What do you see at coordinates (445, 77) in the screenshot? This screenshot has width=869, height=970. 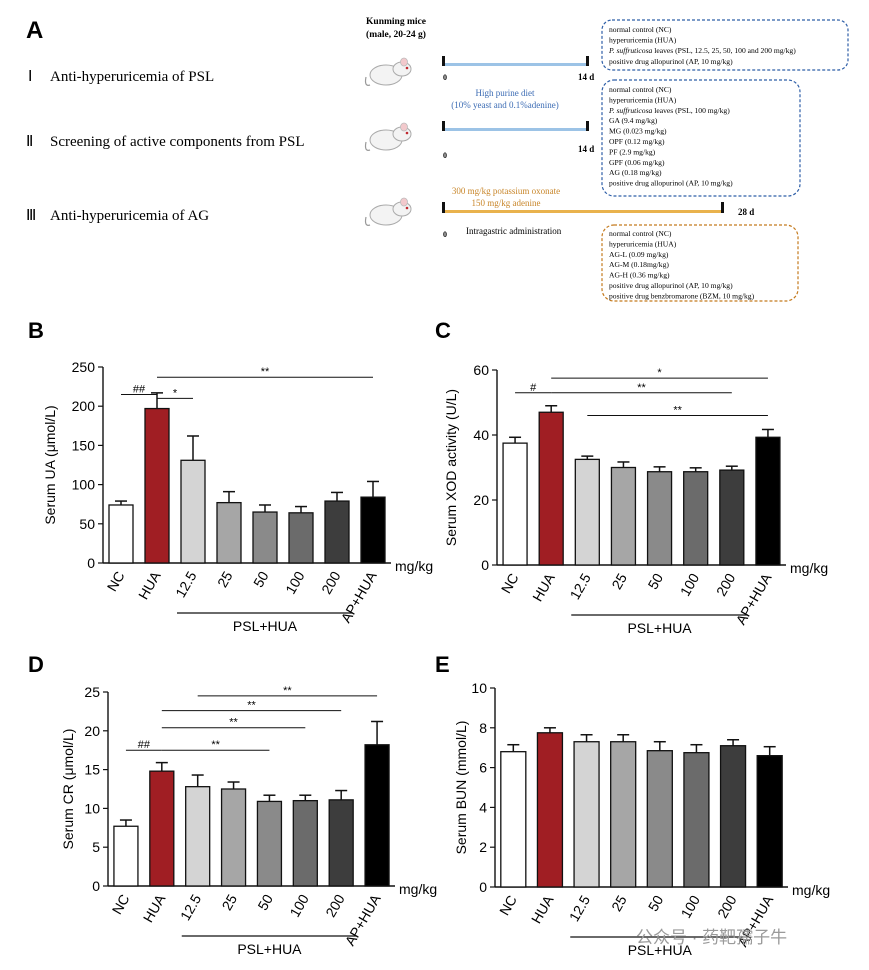 I see `timeline-1-start: 0` at bounding box center [445, 77].